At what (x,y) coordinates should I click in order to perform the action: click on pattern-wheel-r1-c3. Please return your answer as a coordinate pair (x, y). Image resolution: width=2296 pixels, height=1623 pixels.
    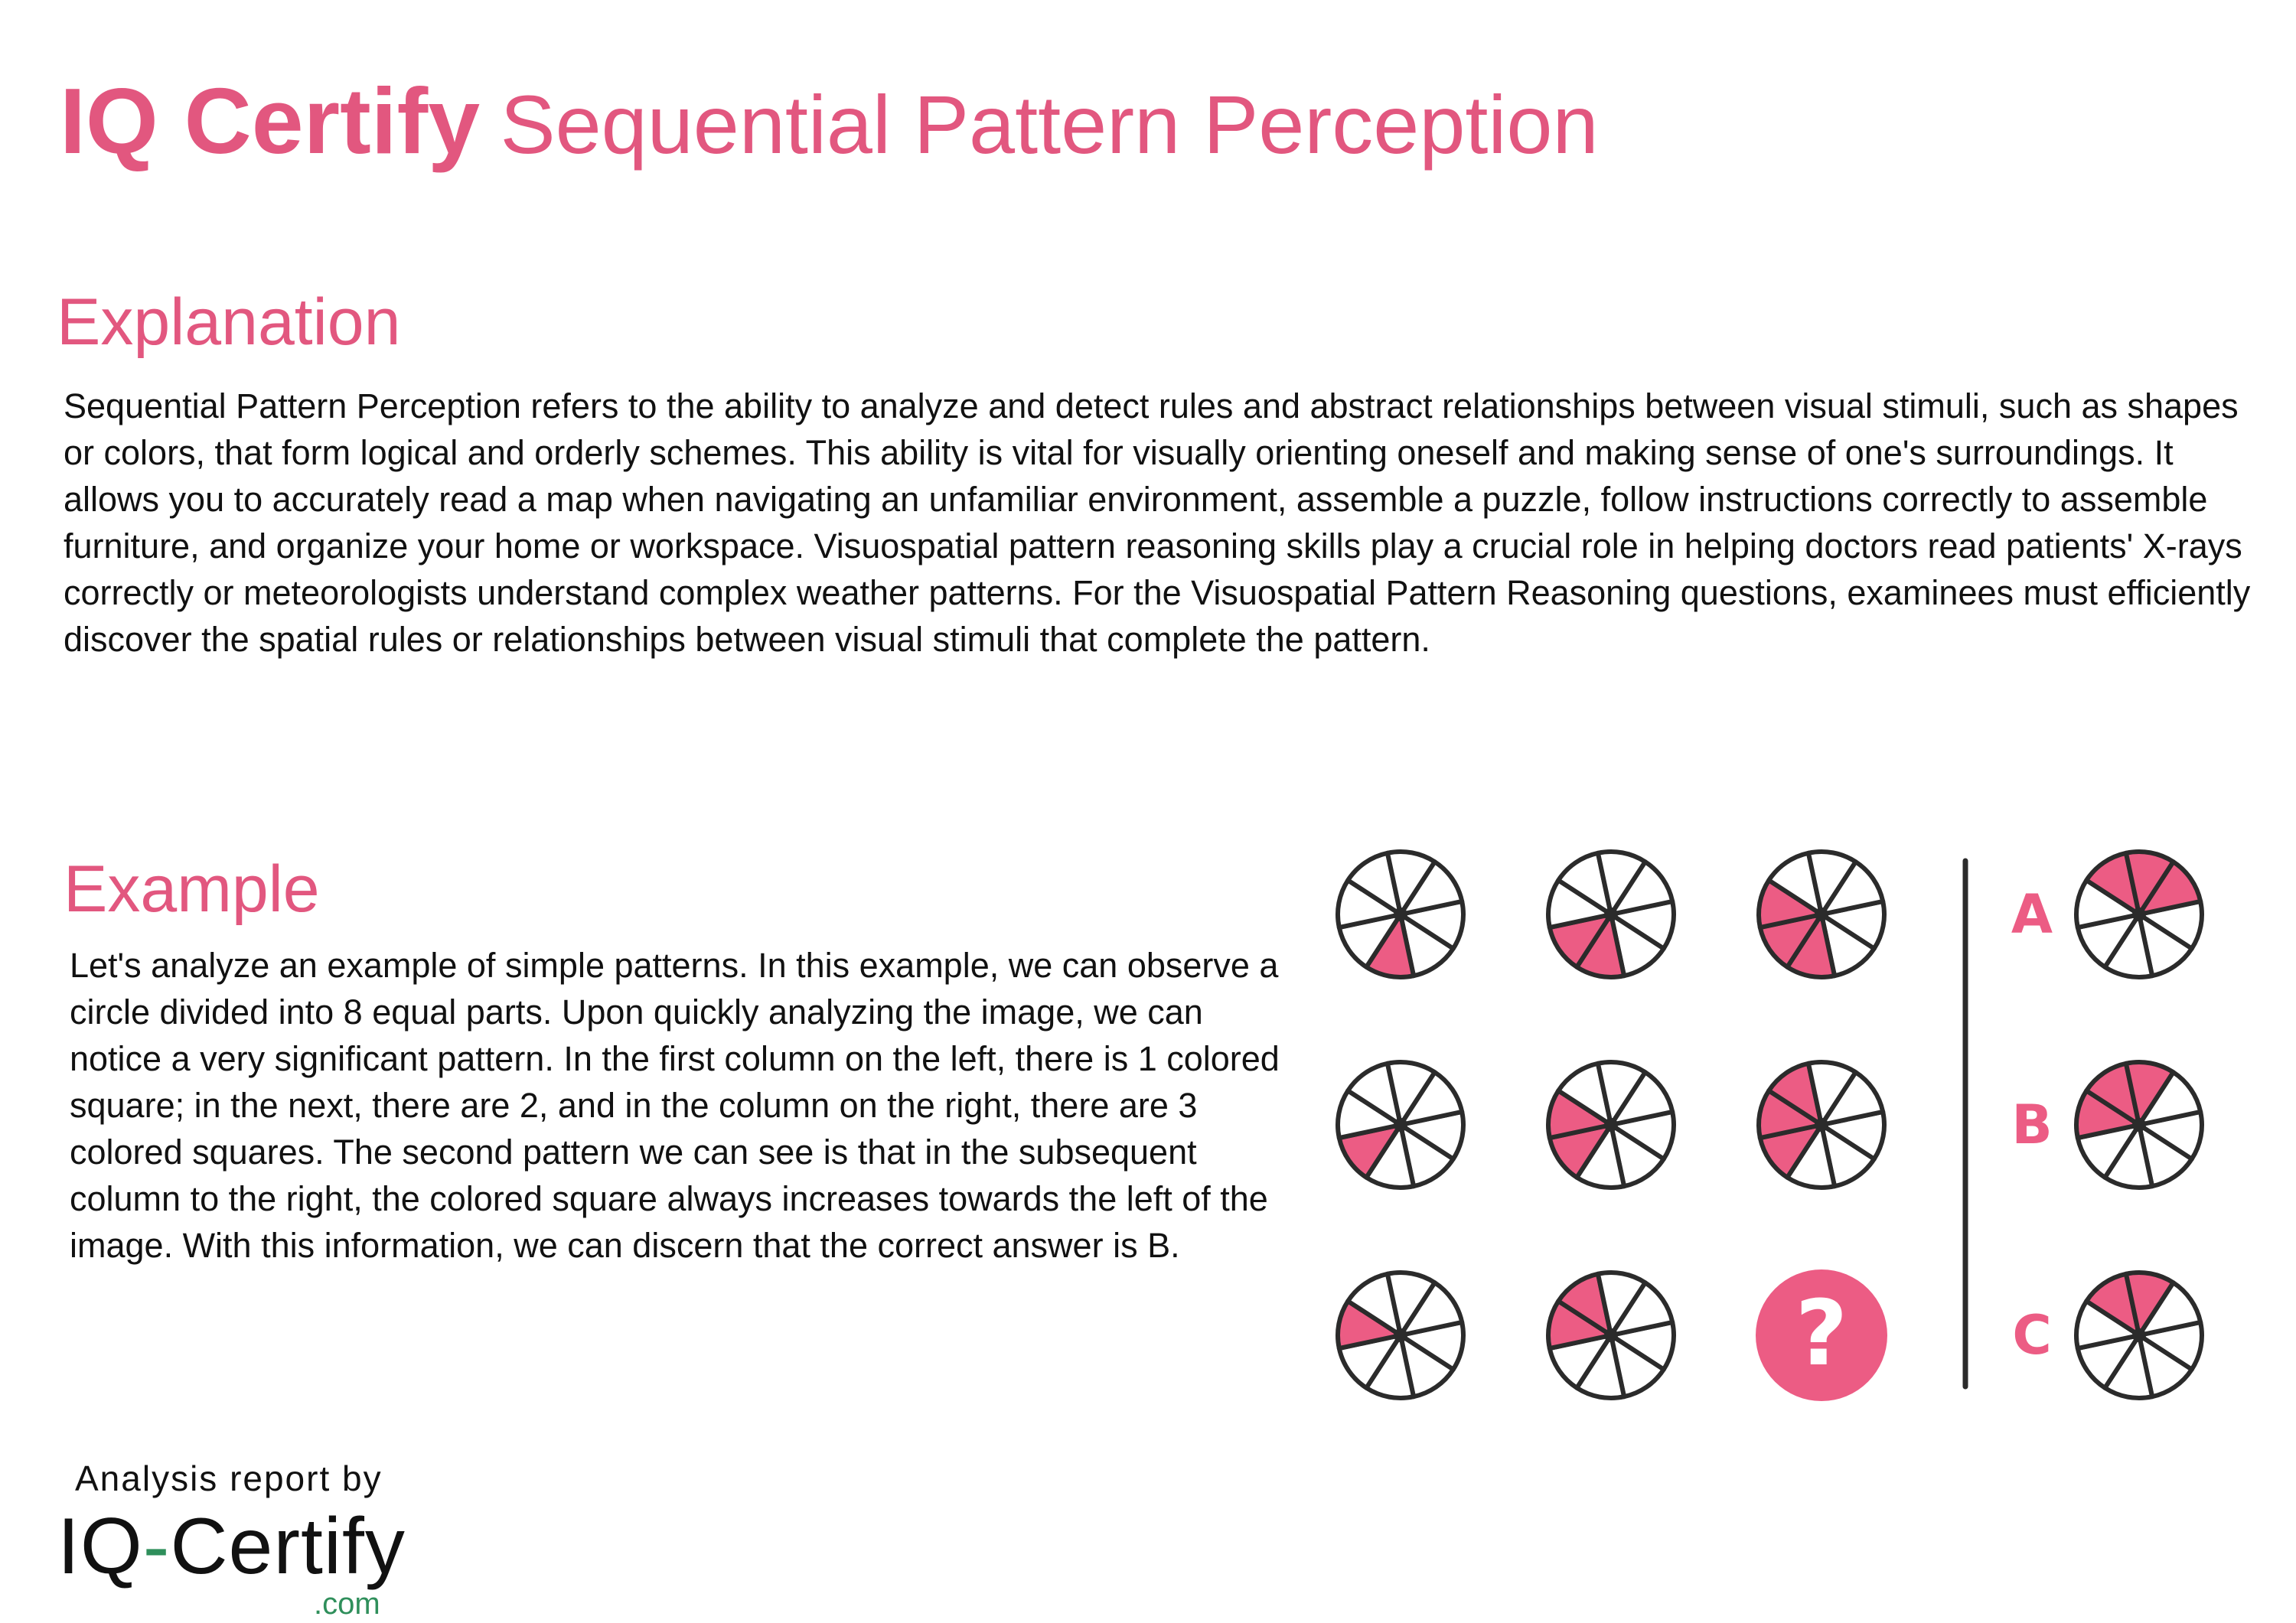
    Looking at the image, I should click on (1821, 914).